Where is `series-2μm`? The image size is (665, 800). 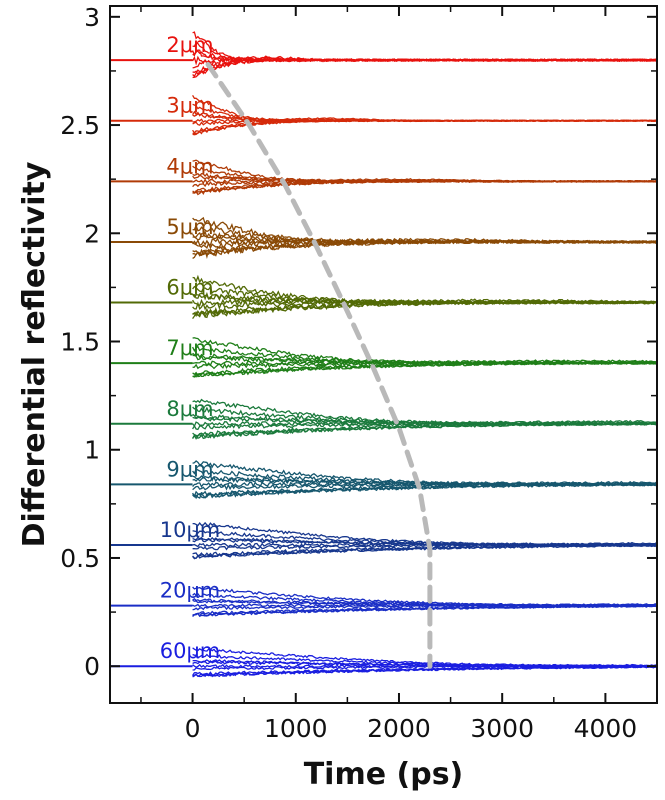
series-2μm is located at coordinates (383, 55).